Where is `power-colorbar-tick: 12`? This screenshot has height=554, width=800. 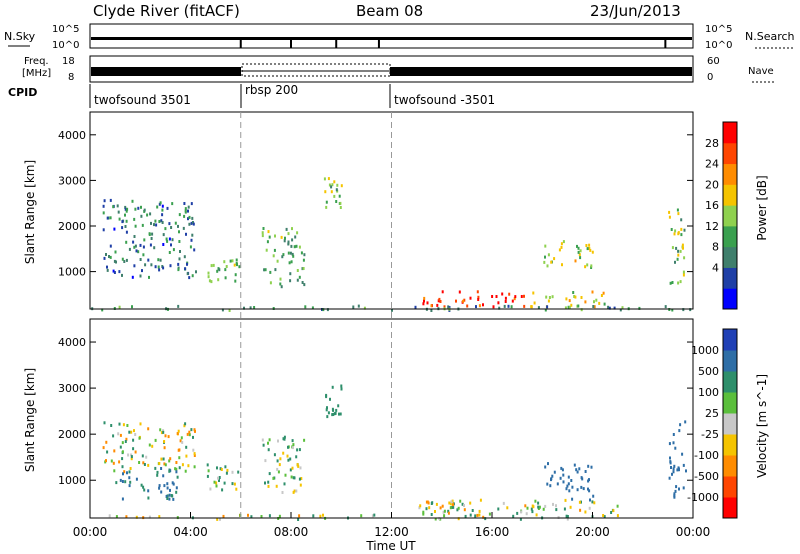 power-colorbar-tick: 12 is located at coordinates (712, 226).